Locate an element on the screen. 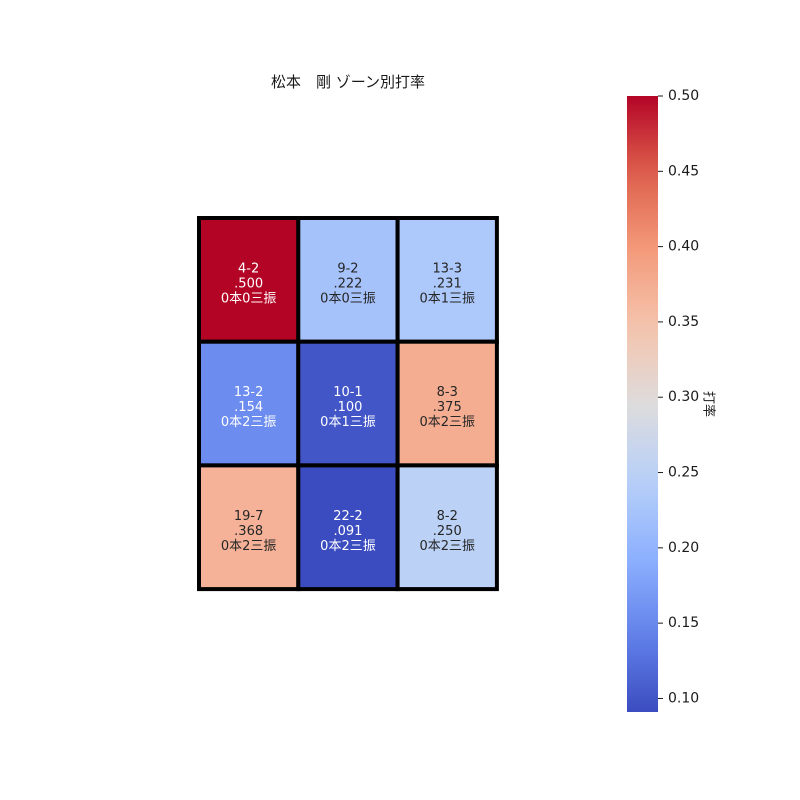 The height and width of the screenshot is (800, 800). colorbar-label: 打率 is located at coordinates (709, 404).